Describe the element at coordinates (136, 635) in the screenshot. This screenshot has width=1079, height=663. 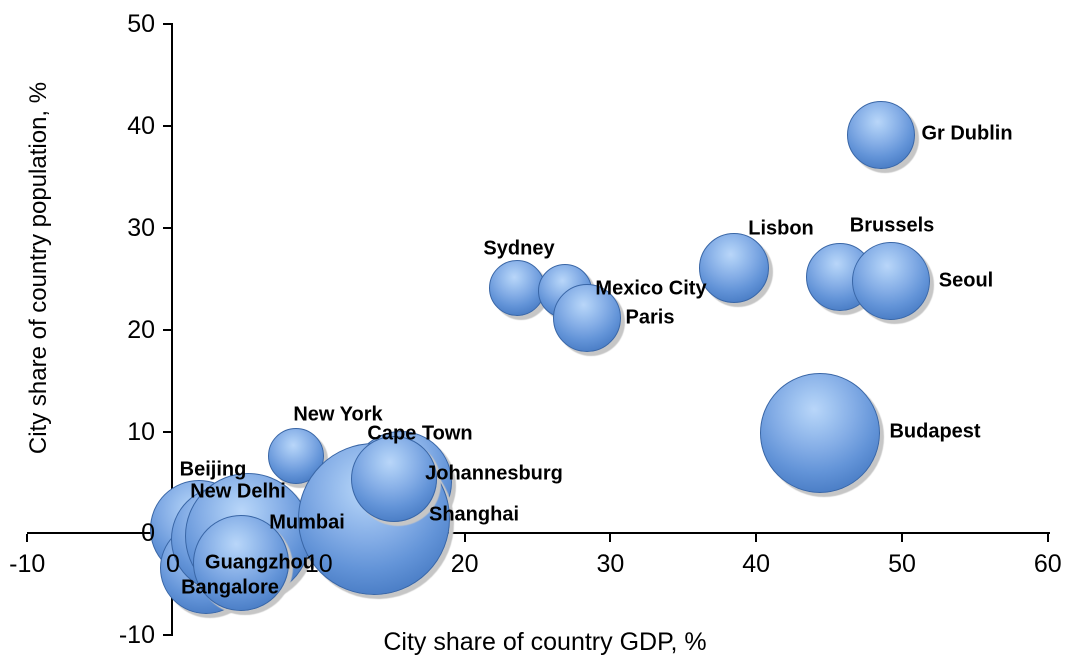
I see `y-tick-label--10: -10` at that location.